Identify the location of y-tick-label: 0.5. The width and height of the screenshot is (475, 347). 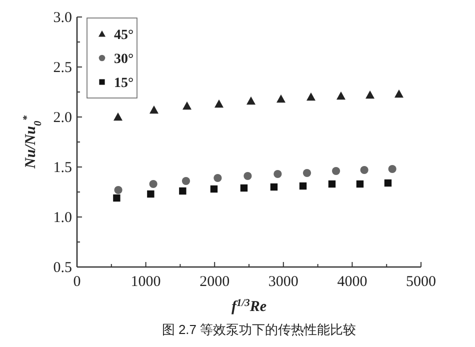
(62, 268).